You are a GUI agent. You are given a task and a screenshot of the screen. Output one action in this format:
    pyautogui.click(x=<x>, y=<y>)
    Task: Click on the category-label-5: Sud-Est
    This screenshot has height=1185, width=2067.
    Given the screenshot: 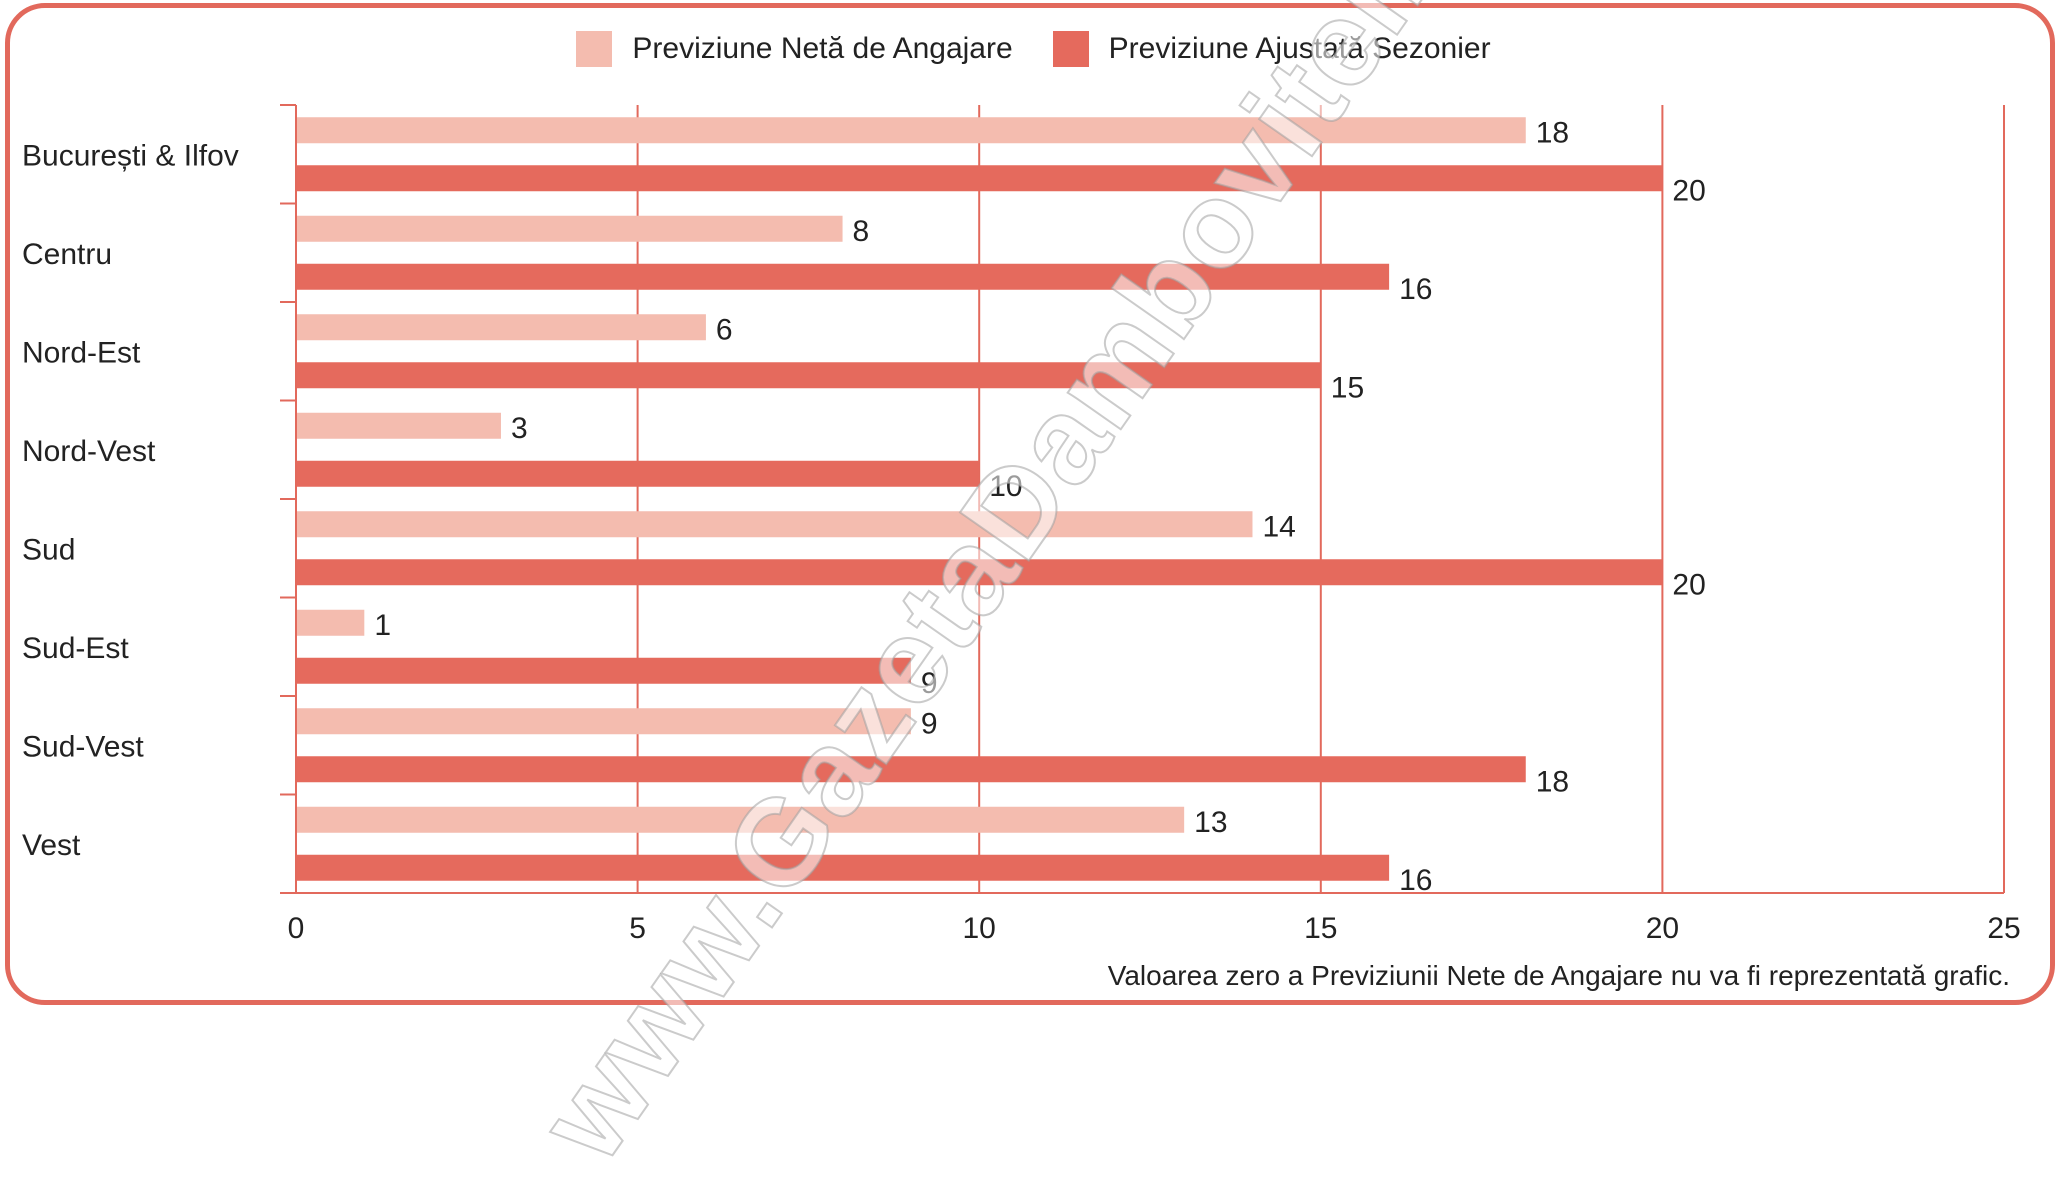 What is the action you would take?
    pyautogui.click(x=75, y=648)
    